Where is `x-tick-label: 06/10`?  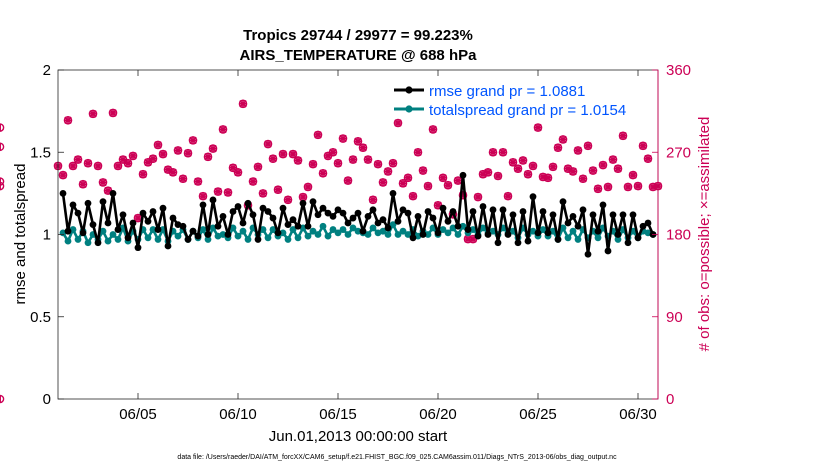
x-tick-label: 06/10 is located at coordinates (238, 414).